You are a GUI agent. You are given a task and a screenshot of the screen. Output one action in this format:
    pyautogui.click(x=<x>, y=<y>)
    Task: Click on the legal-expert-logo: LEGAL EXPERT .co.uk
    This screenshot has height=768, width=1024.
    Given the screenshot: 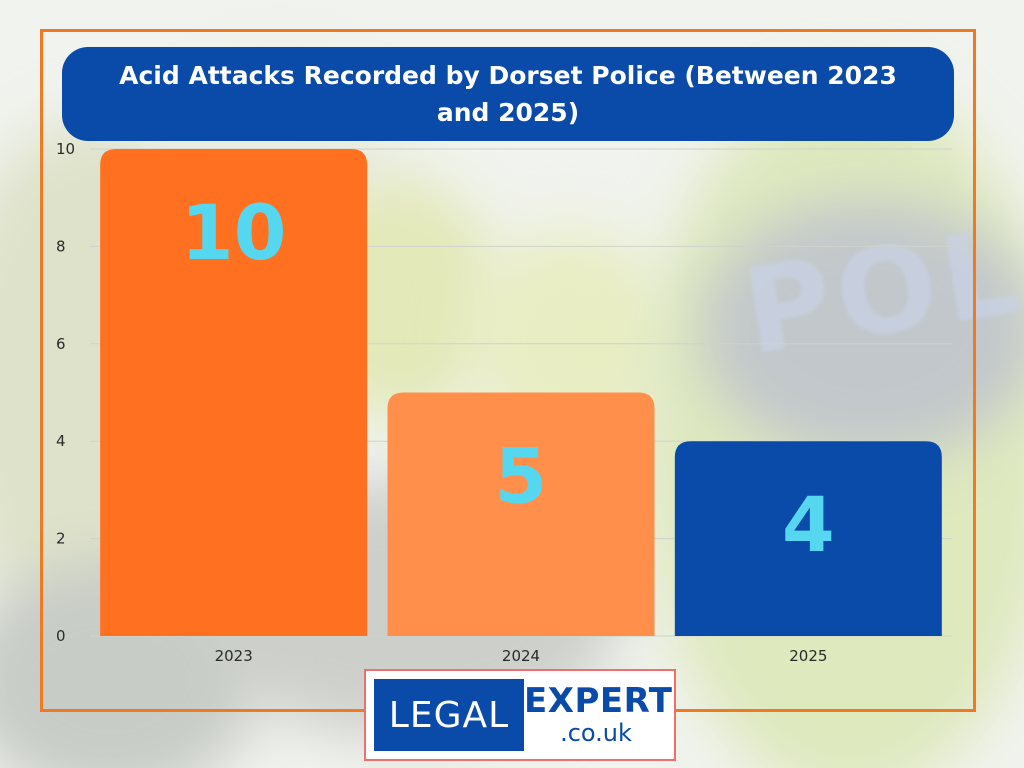 What is the action you would take?
    pyautogui.click(x=520, y=715)
    